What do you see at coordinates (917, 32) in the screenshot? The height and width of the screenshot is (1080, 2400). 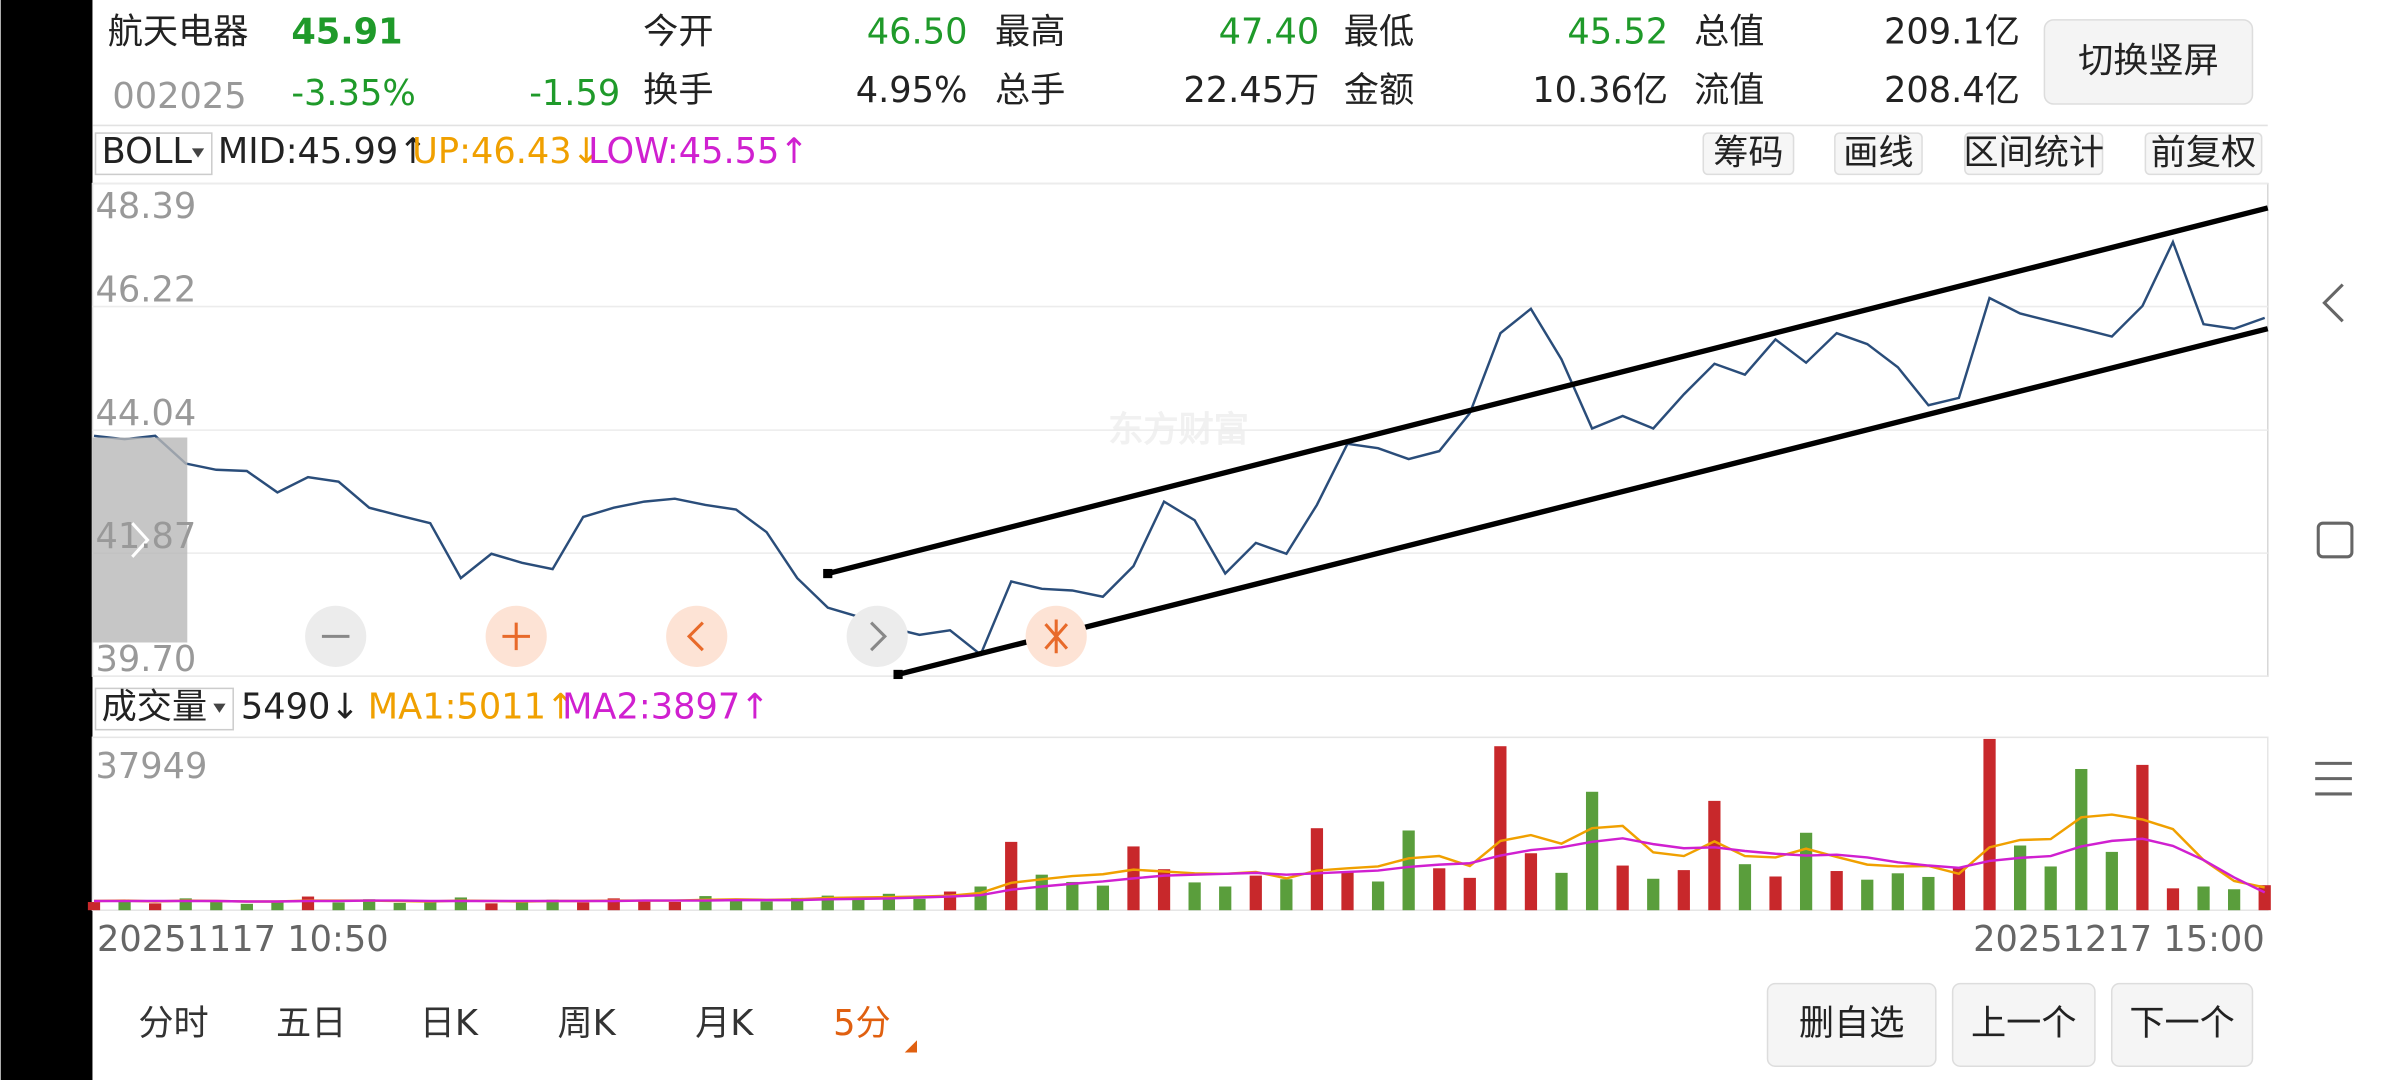 I see `stat-value: 46.50` at bounding box center [917, 32].